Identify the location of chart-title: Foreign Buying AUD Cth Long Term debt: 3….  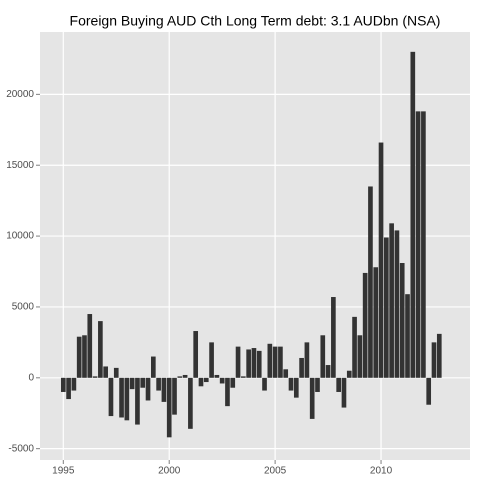
(255, 21).